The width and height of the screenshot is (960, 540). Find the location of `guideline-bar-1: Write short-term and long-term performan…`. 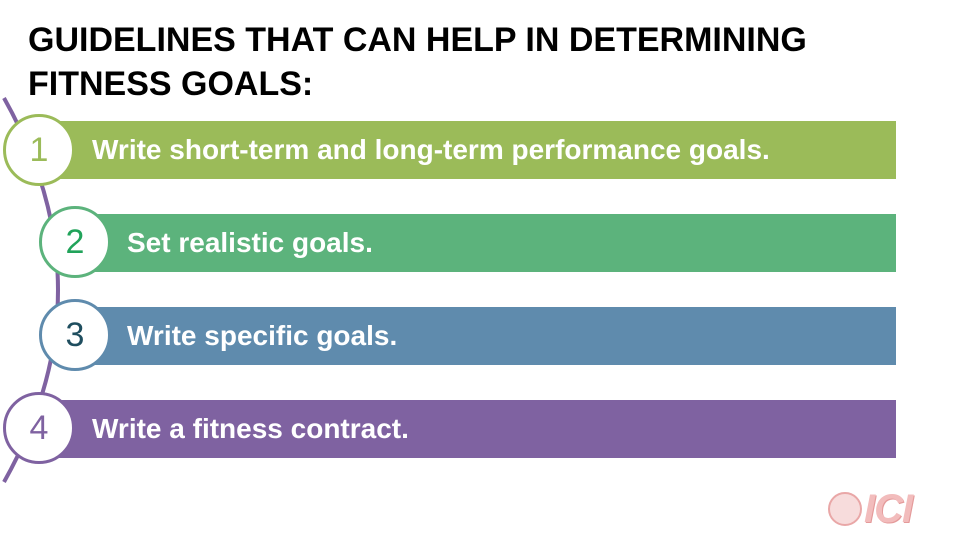

guideline-bar-1: Write short-term and long-term performan… is located at coordinates (468, 150).